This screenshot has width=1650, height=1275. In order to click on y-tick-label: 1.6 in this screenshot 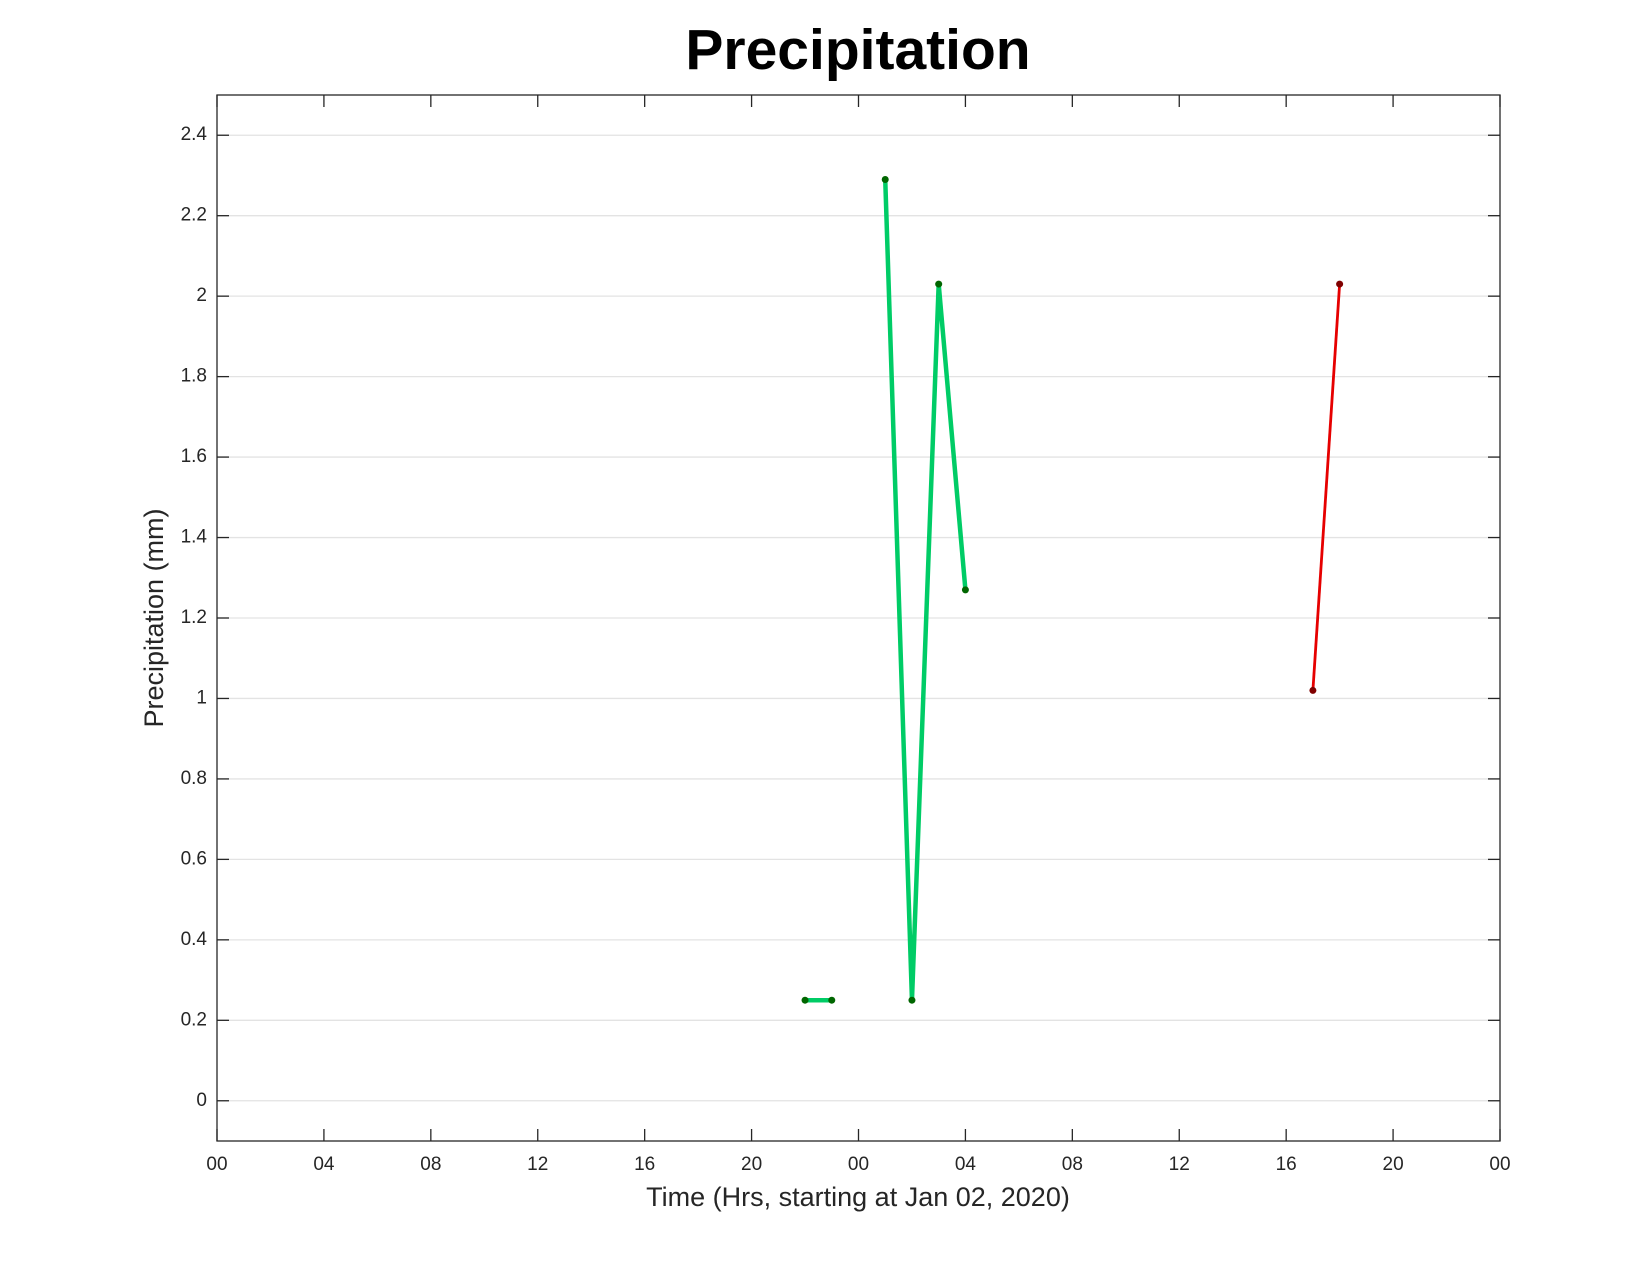, I will do `click(194, 456)`.